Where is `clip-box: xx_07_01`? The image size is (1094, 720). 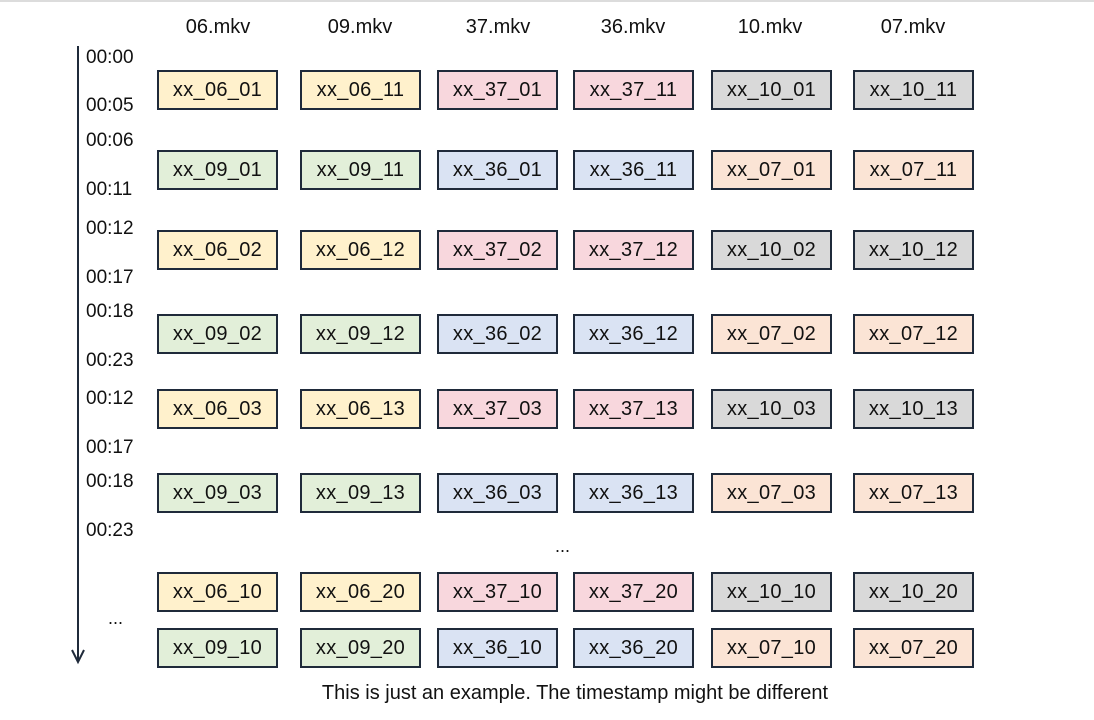 clip-box: xx_07_01 is located at coordinates (771, 170).